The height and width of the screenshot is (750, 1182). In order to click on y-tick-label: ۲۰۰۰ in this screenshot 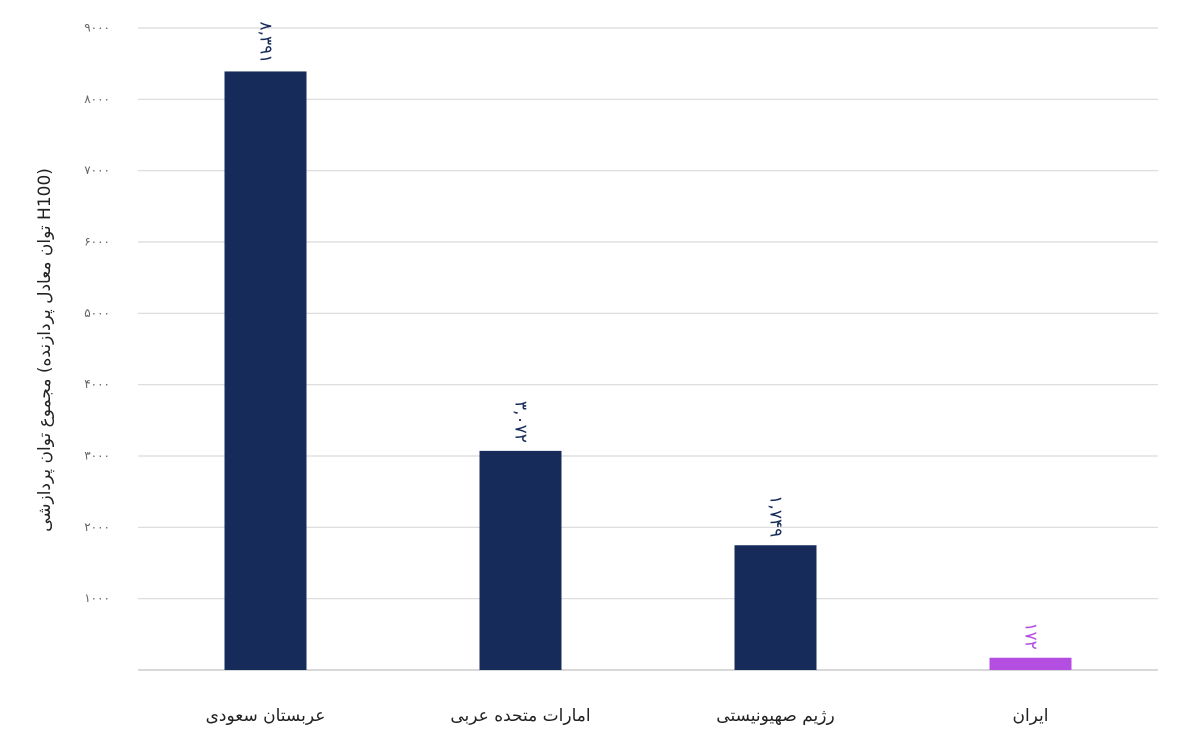, I will do `click(97, 527)`.